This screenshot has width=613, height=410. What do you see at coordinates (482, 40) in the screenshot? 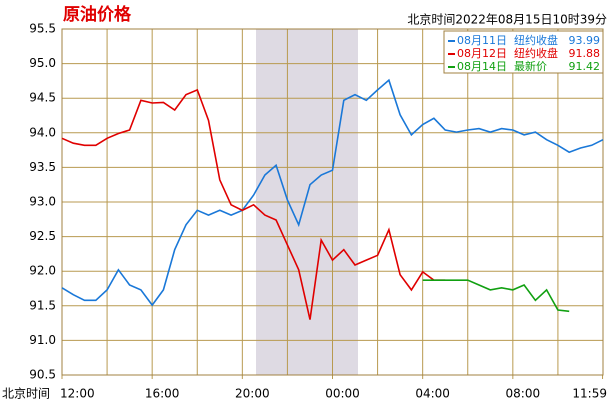
I see `legend-name: 08月11日` at bounding box center [482, 40].